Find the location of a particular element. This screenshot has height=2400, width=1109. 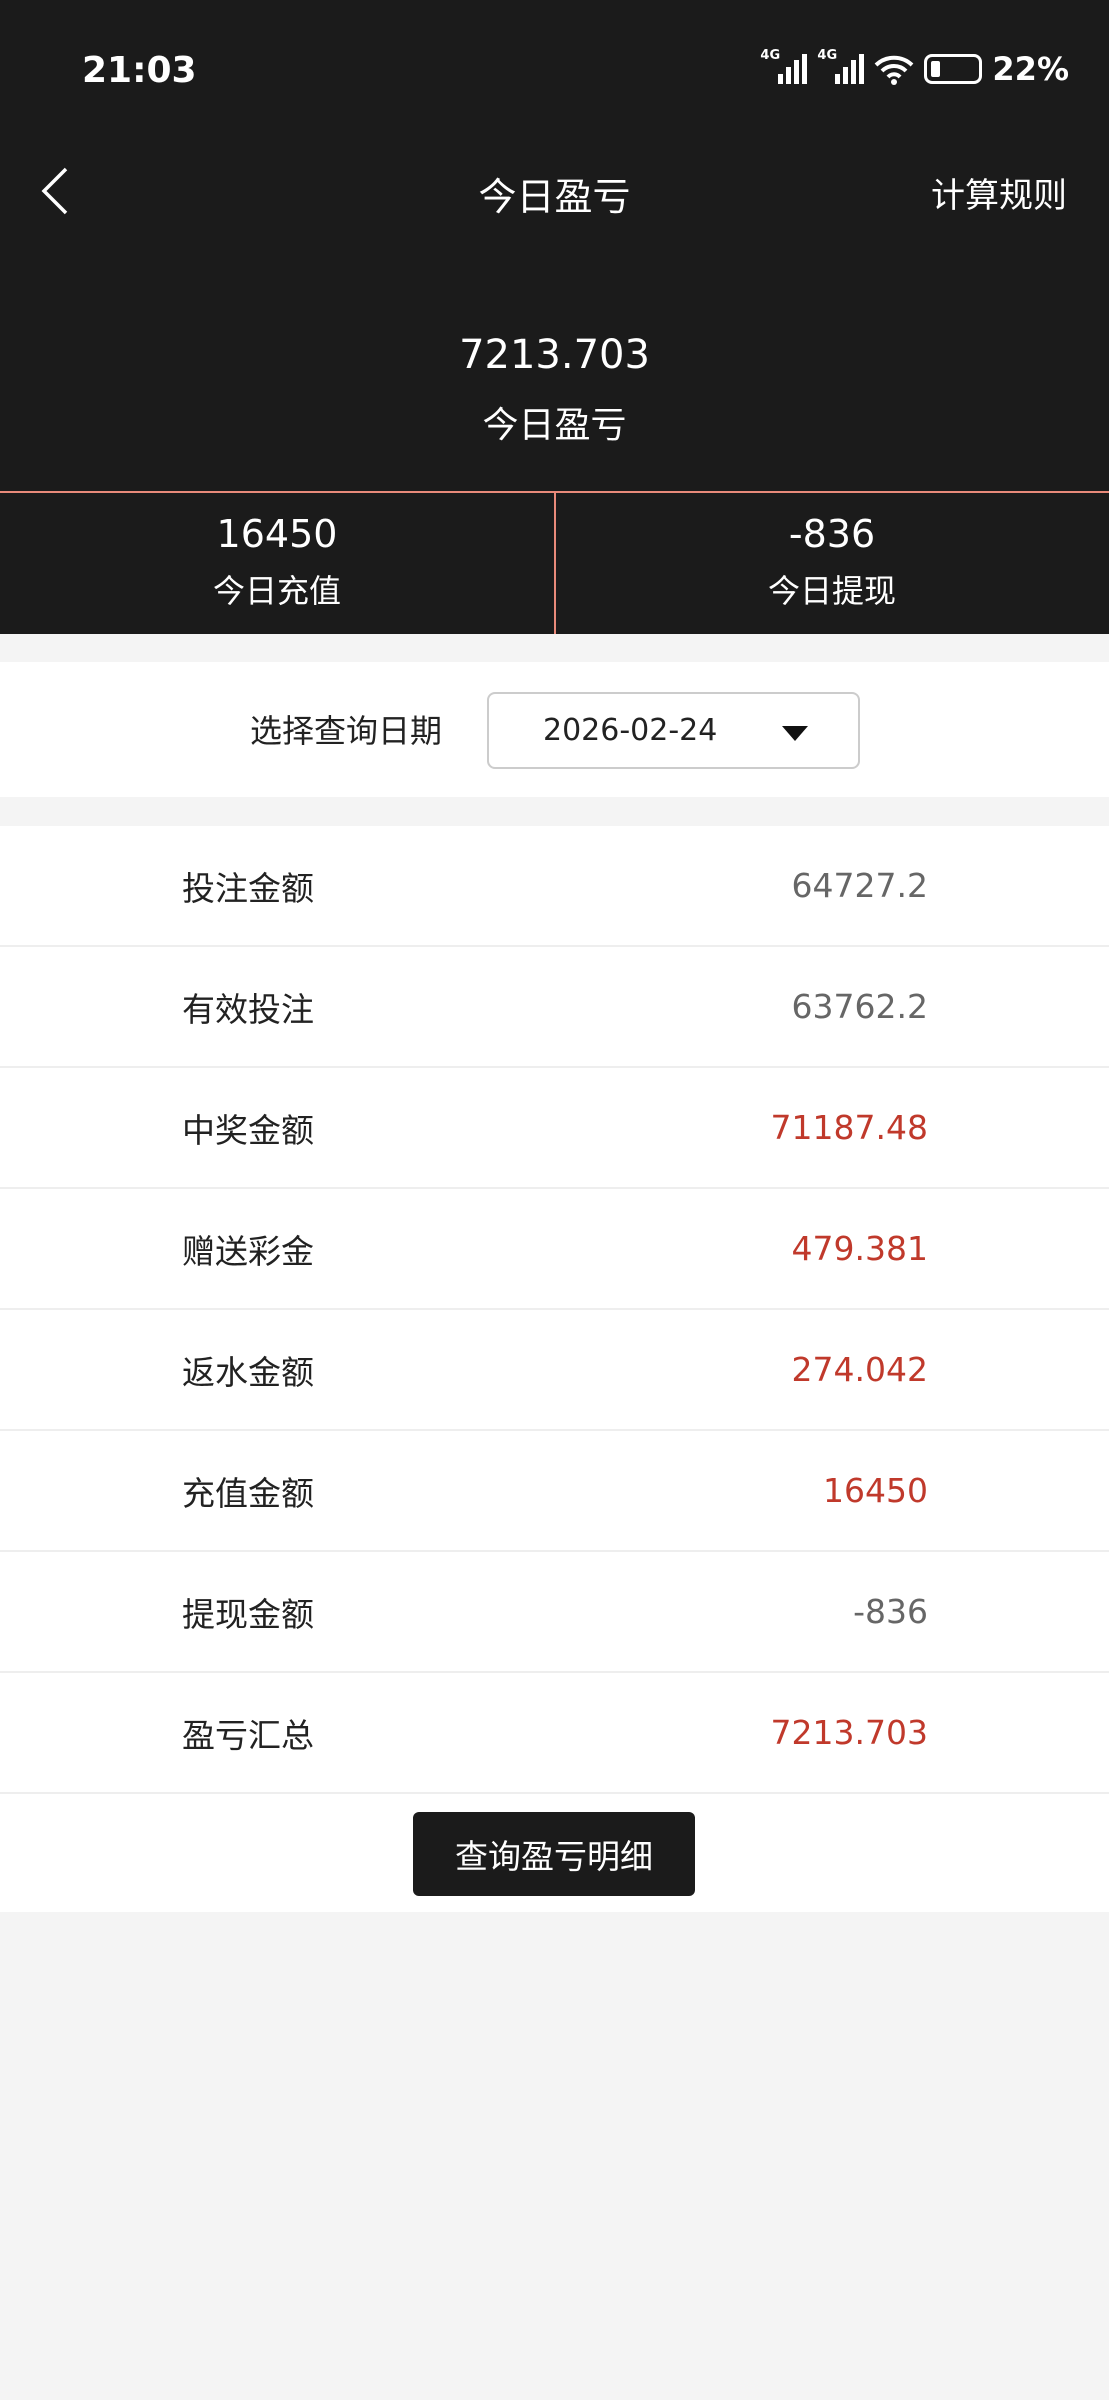

query-detail-button: 查询盈亏明细 is located at coordinates (554, 1854).